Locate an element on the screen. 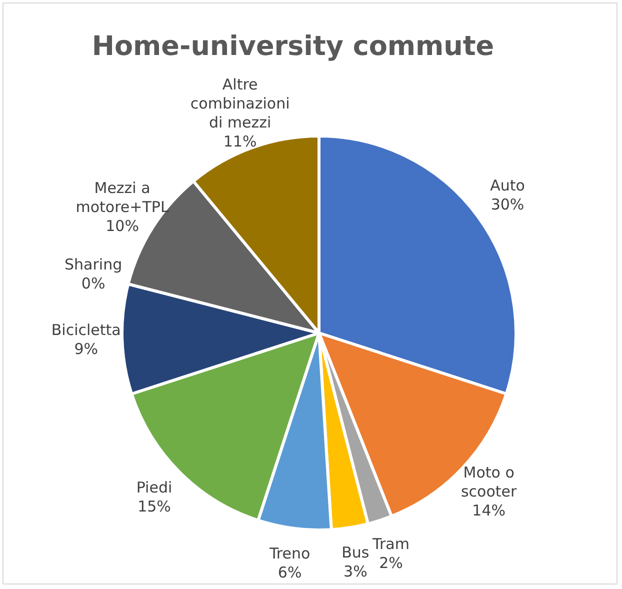  slice-label: Bicicletta is located at coordinates (86, 329).